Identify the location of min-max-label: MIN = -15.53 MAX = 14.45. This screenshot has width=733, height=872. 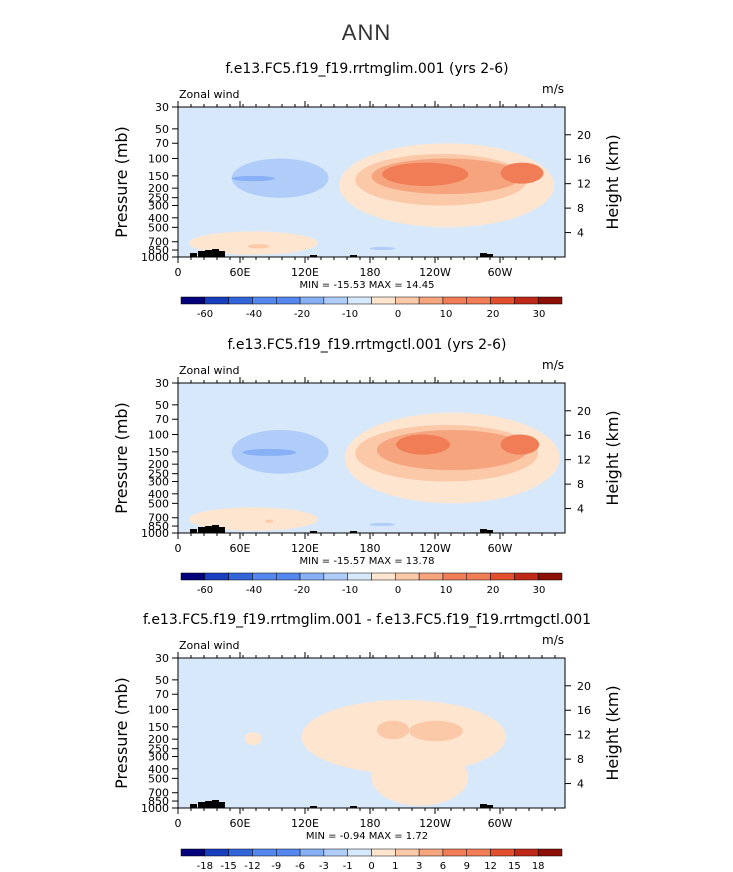
(367, 285).